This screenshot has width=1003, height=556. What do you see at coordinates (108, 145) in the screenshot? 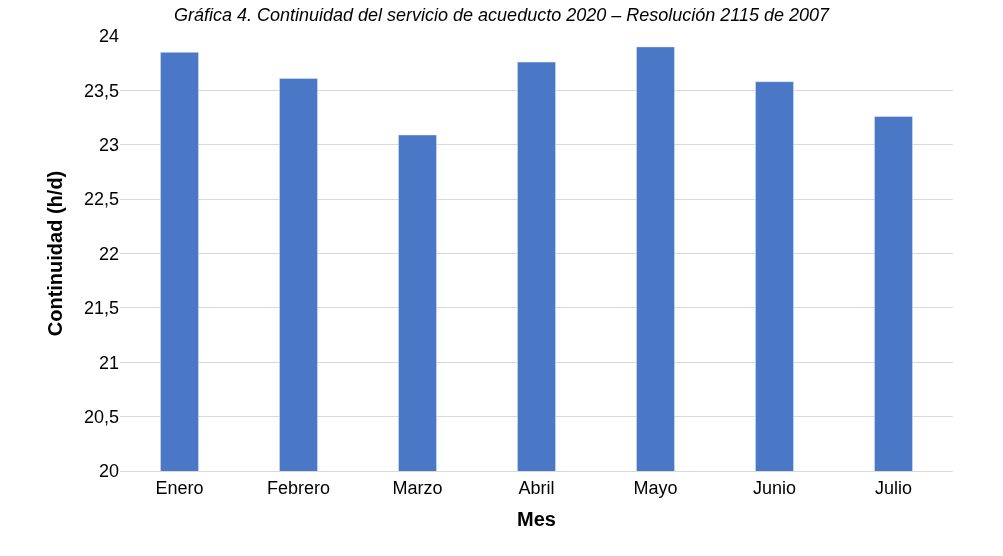
I see `y-tick-label: 23` at bounding box center [108, 145].